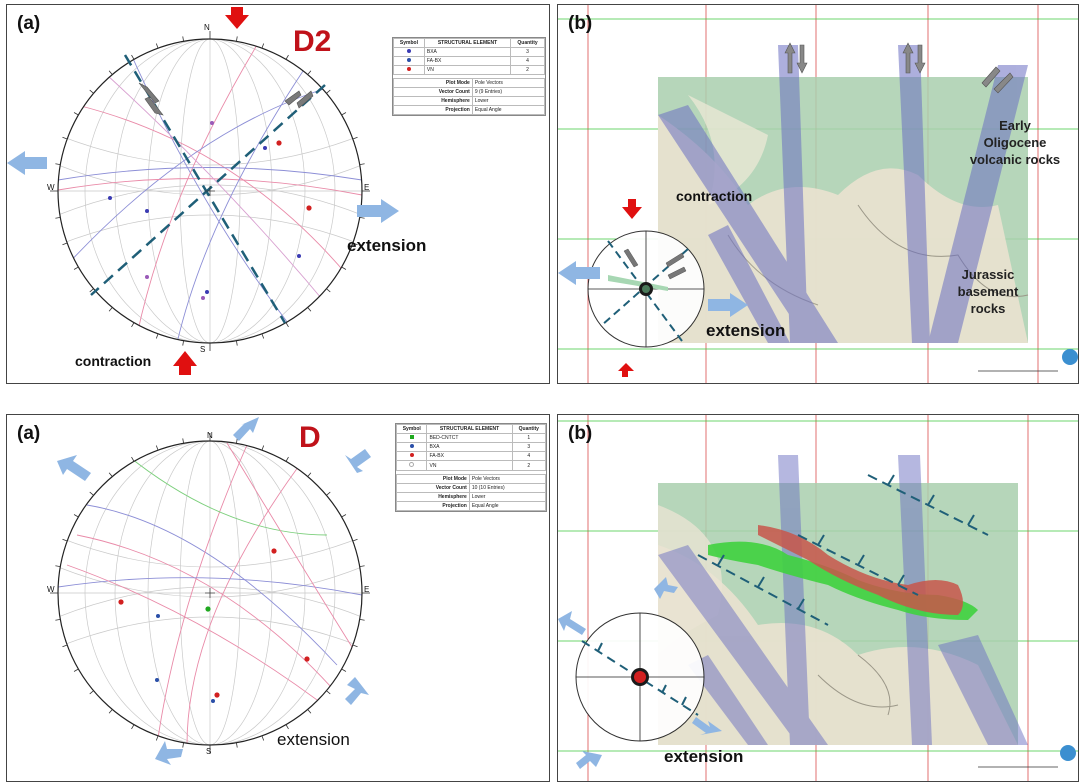  I want to click on info-value: Lower, so click(507, 497).